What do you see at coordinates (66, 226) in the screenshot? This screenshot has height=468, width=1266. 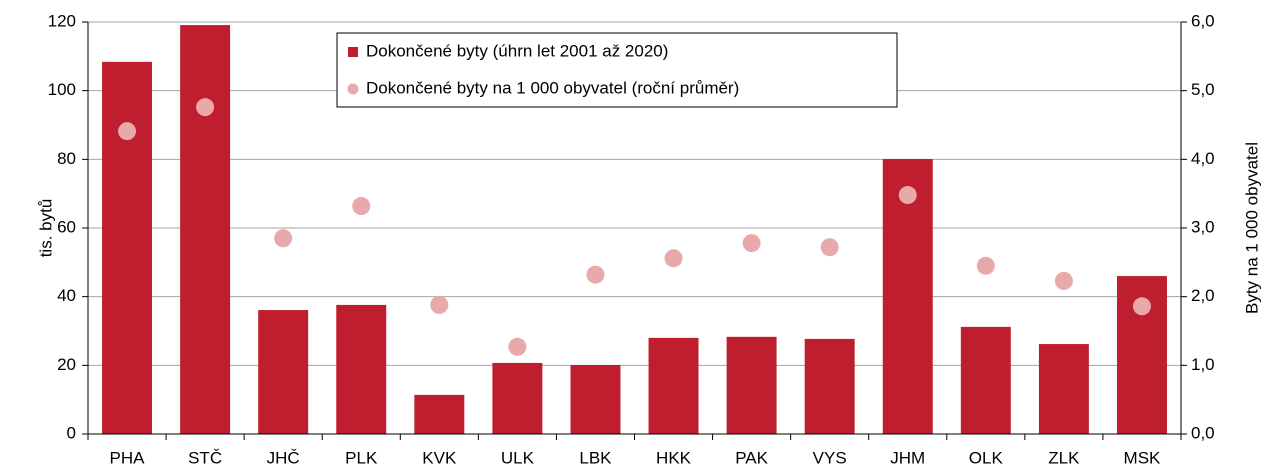 I see `y-tick-label: 60` at bounding box center [66, 226].